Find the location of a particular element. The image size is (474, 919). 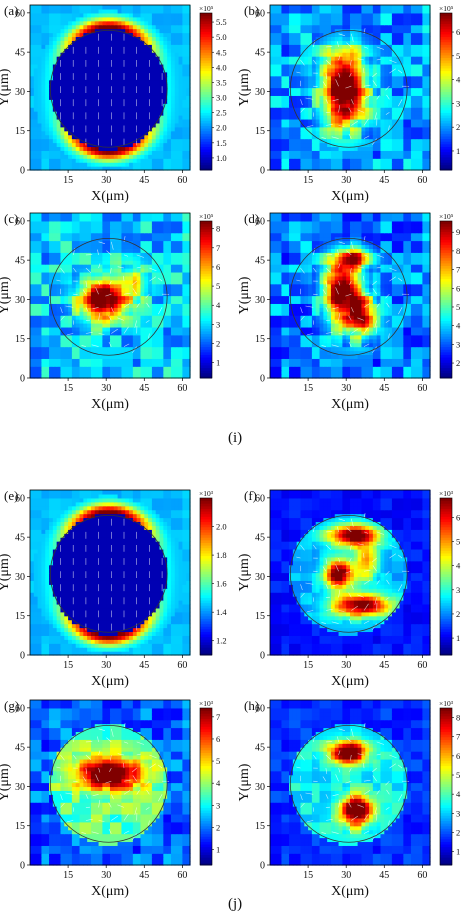

colorbar-tick-label: 4 is located at coordinates (458, 80).